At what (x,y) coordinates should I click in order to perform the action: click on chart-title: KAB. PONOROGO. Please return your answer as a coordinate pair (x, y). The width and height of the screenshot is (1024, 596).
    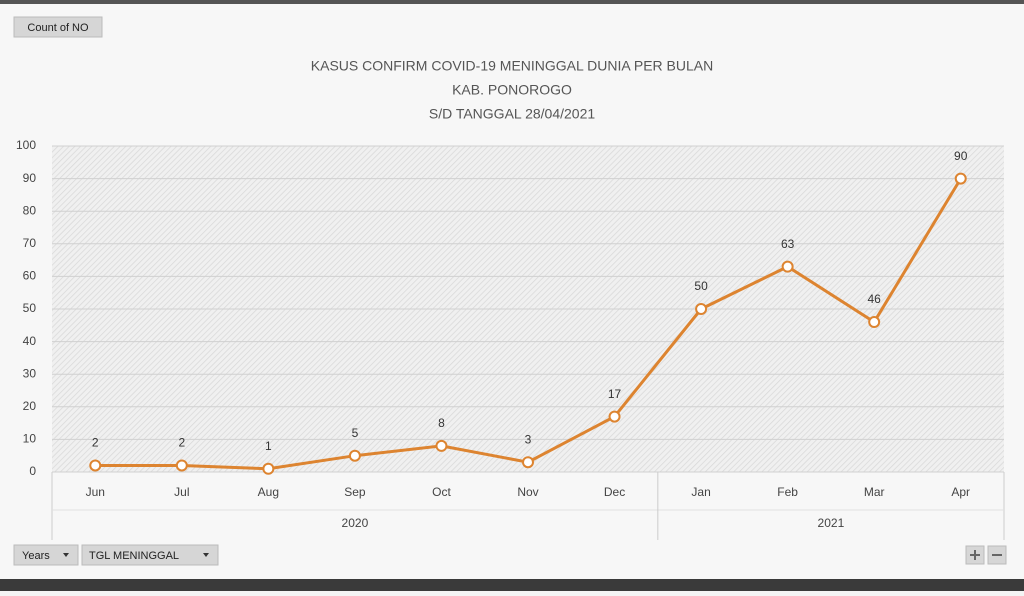
    Looking at the image, I should click on (512, 90).